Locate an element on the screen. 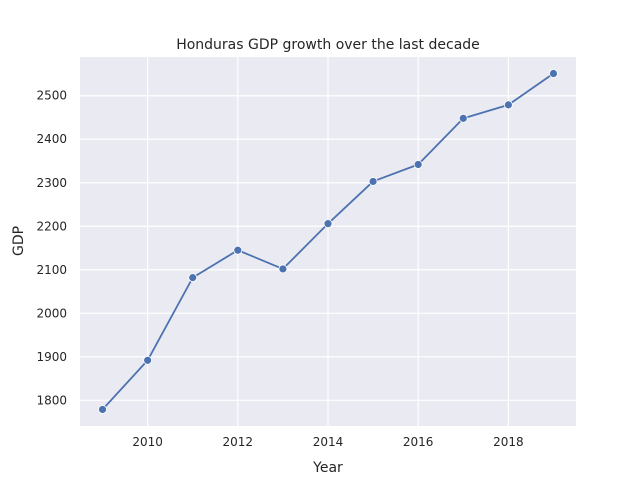  x-tick-label: 2014 is located at coordinates (328, 442).